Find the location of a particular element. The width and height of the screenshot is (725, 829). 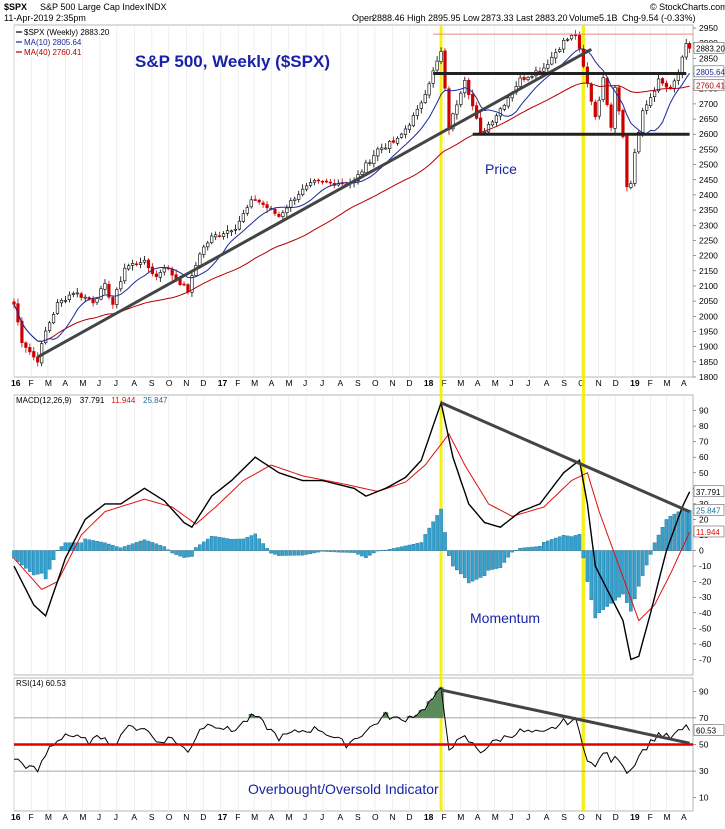

macd-y-tick-label: 50 is located at coordinates (704, 473).